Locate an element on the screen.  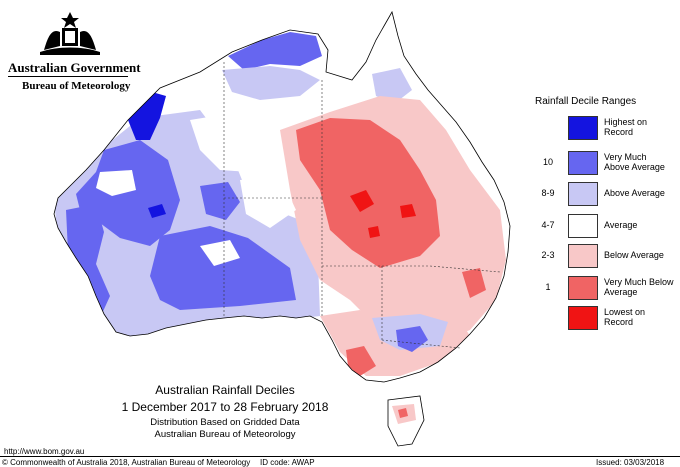
legend-item-very-much-below: 1 Very Much Below Average is located at coordinates (603, 288).